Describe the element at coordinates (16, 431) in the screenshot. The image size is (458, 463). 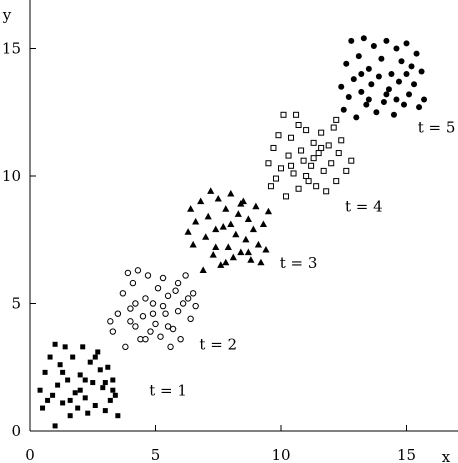
I see `y-tick-label: 0` at that location.